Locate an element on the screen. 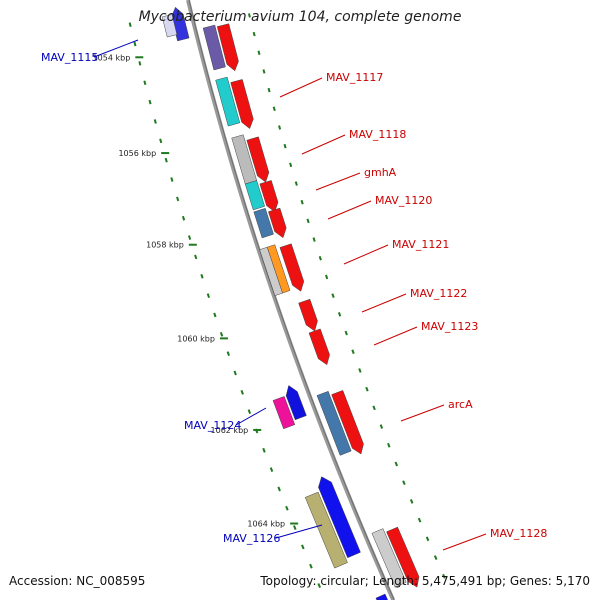 This screenshot has width=600, height=604. gene-mav-1125-arrow is located at coordinates (296, 403).